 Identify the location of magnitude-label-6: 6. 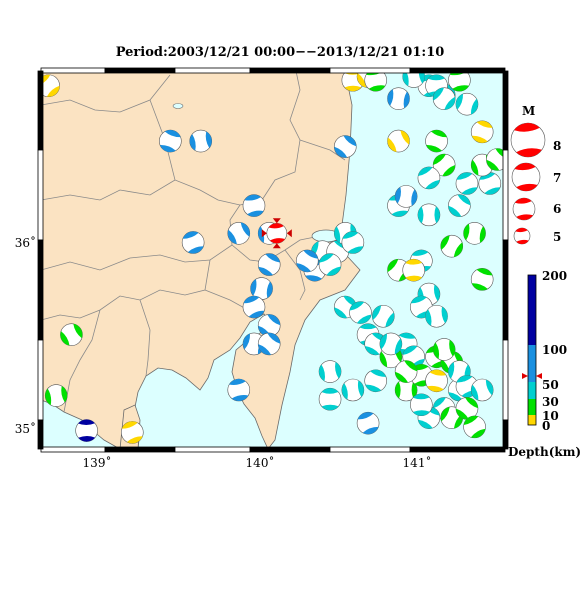
(557, 209).